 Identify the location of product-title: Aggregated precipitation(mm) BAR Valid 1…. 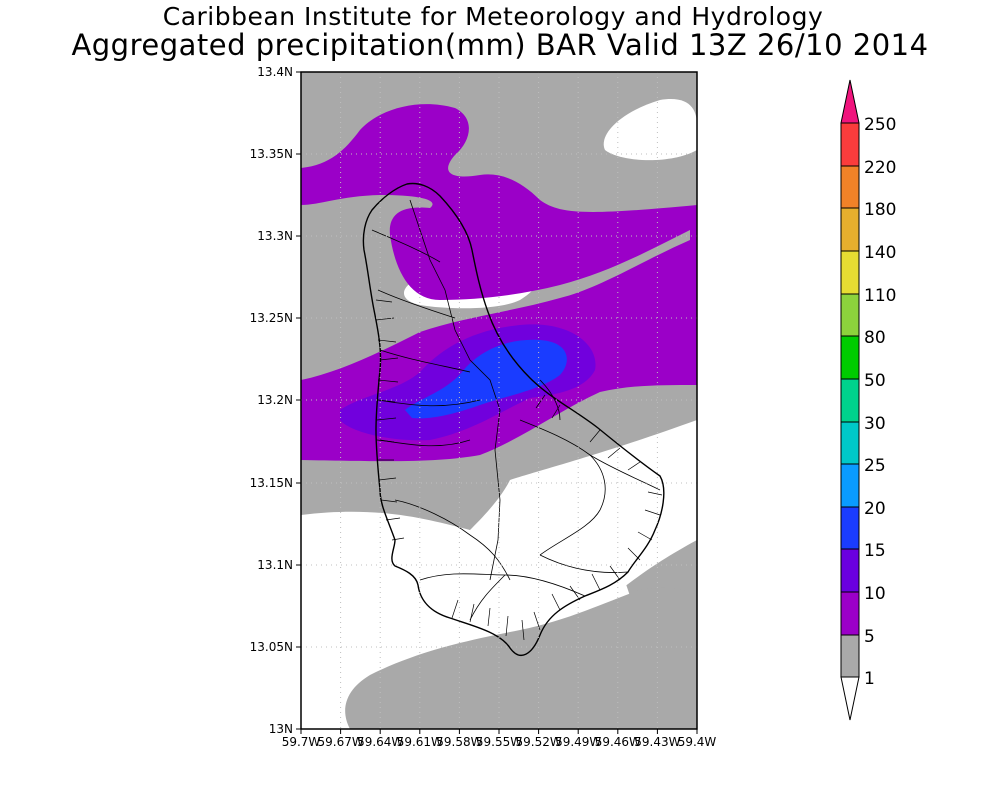
(500, 45).